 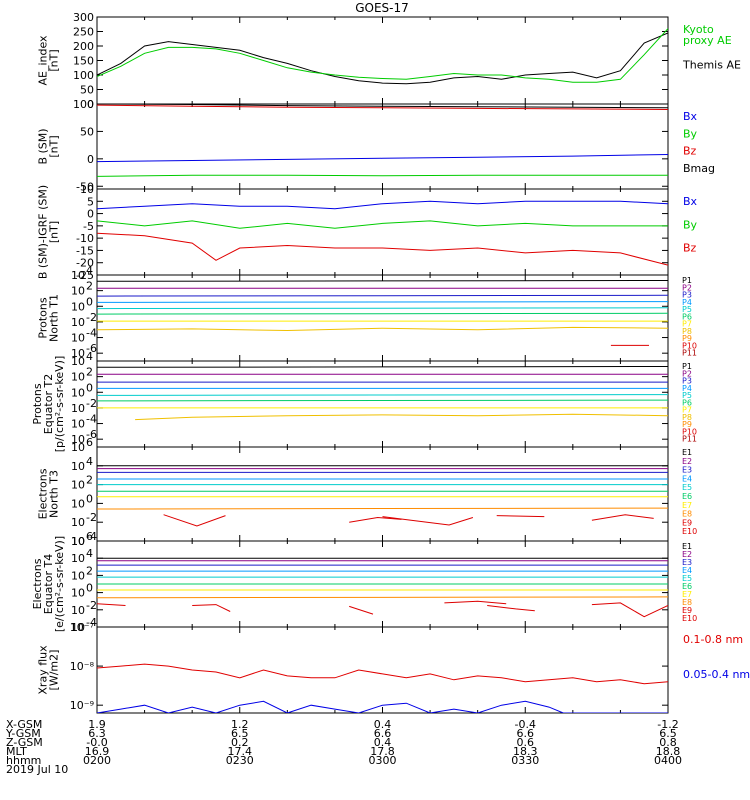 I want to click on legend-line: Bx, so click(x=690, y=116).